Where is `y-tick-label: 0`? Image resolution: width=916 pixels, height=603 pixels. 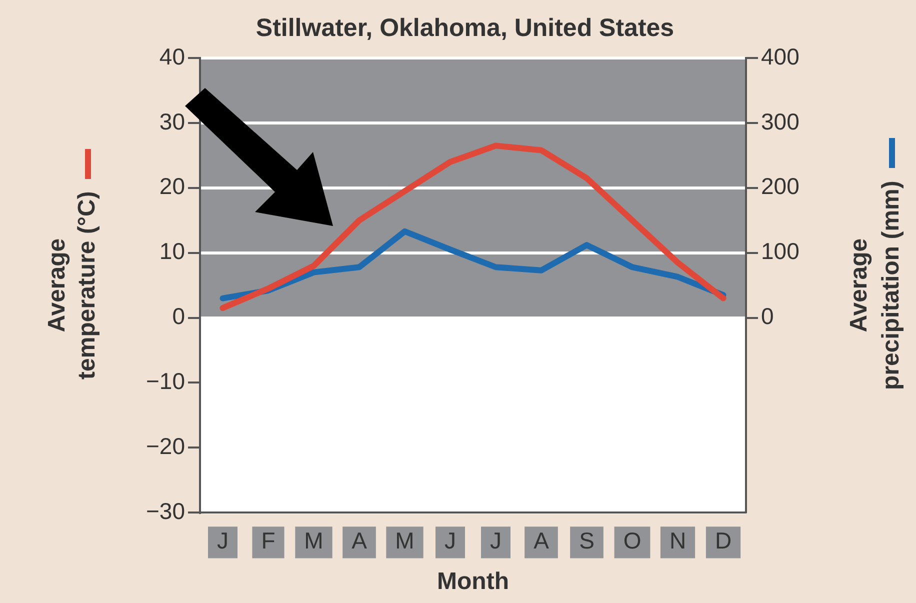
y-tick-label: 0 is located at coordinates (178, 316).